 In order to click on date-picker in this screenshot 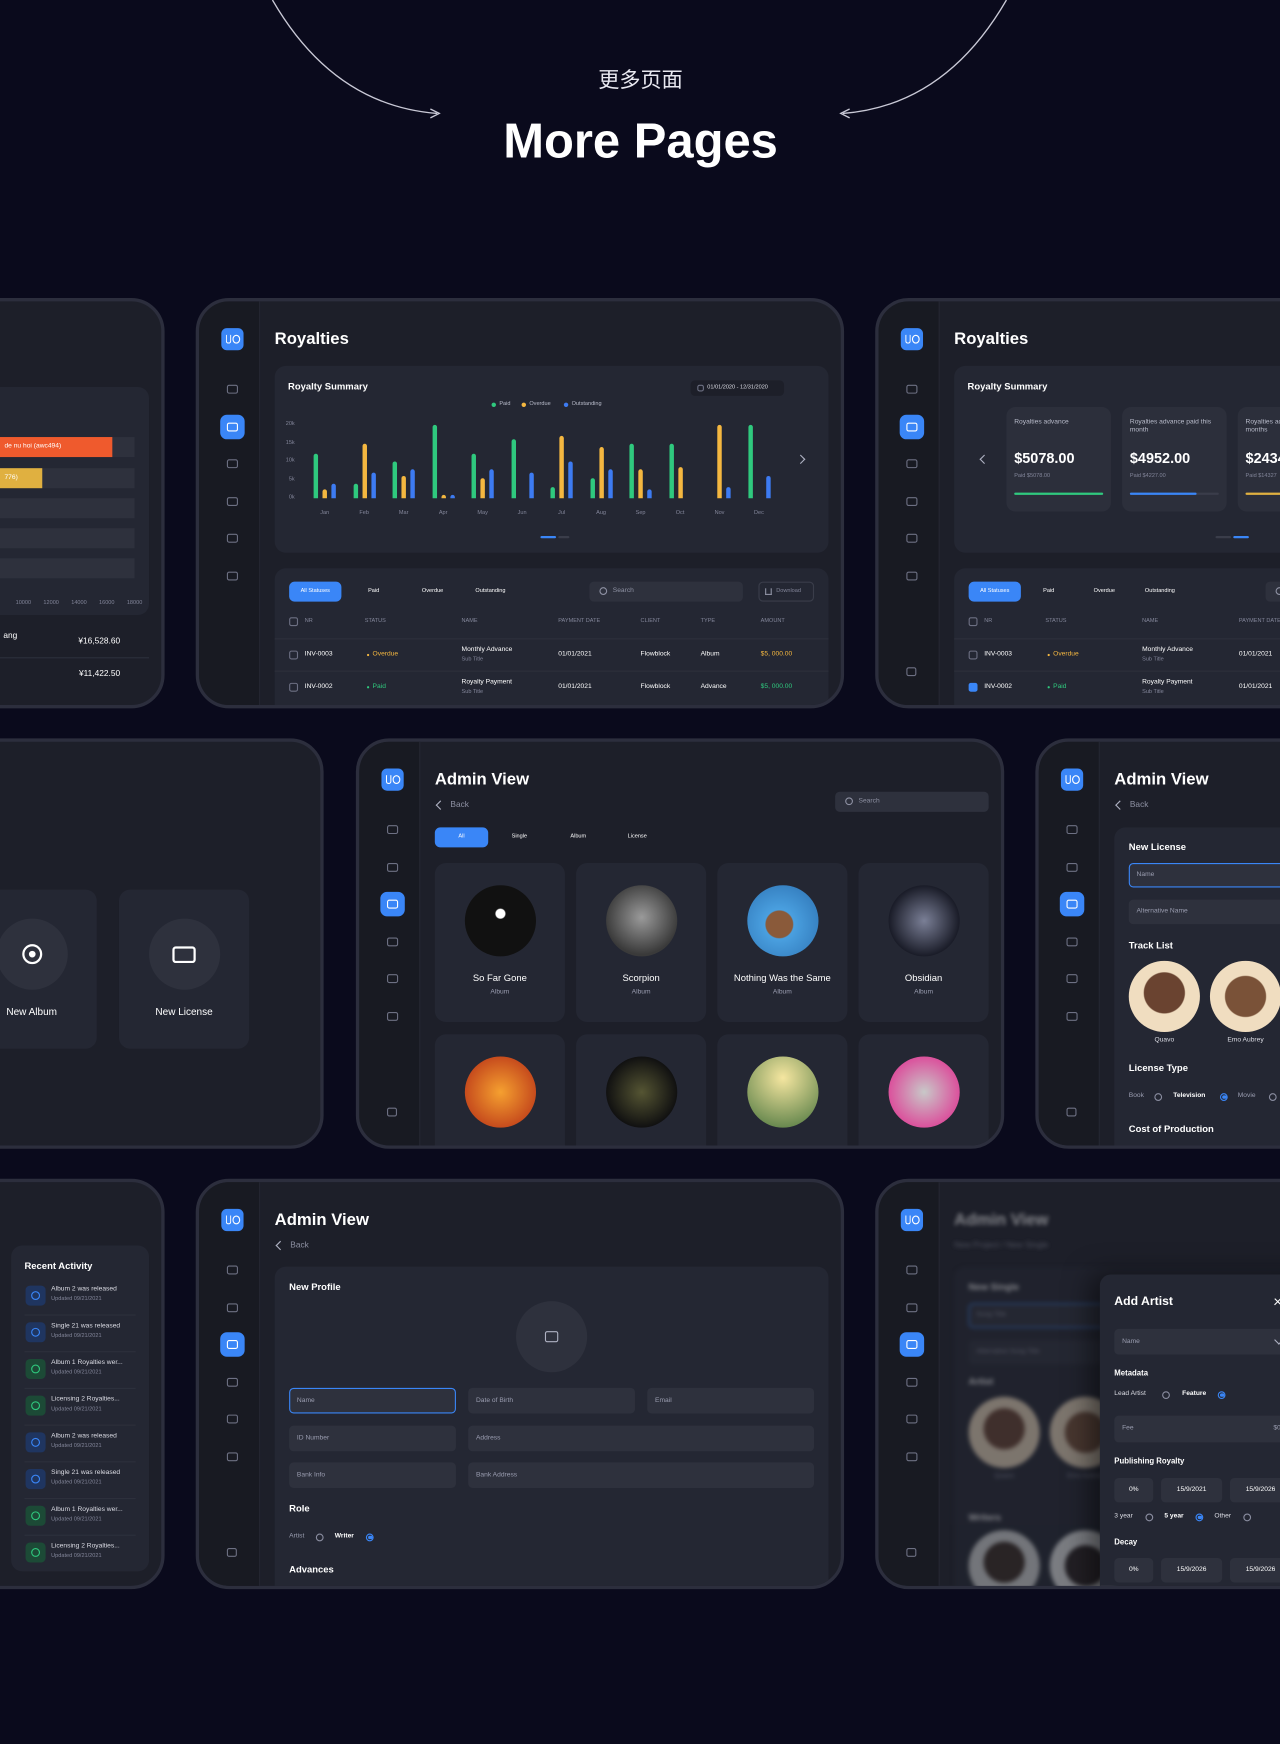, I will do `click(737, 388)`.